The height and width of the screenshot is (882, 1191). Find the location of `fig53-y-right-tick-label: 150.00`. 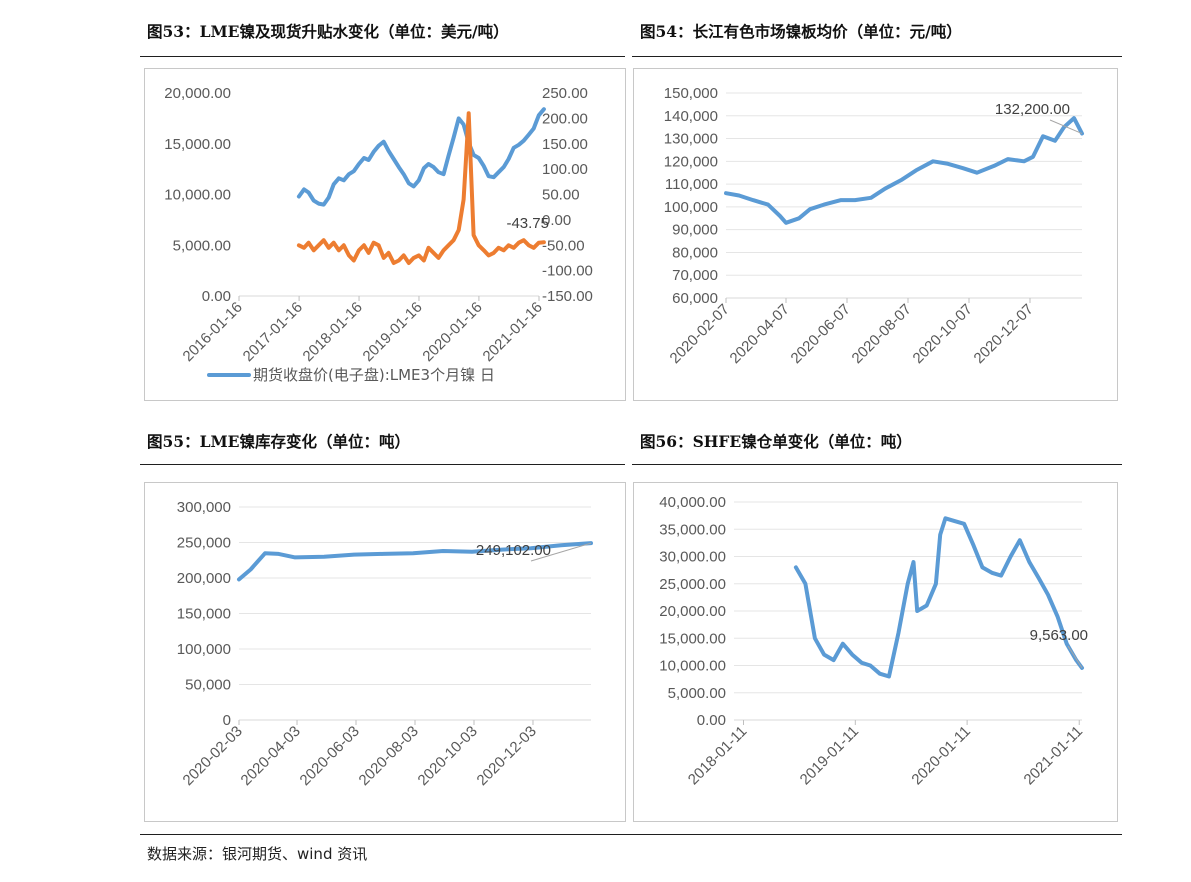

fig53-y-right-tick-label: 150.00 is located at coordinates (565, 144).